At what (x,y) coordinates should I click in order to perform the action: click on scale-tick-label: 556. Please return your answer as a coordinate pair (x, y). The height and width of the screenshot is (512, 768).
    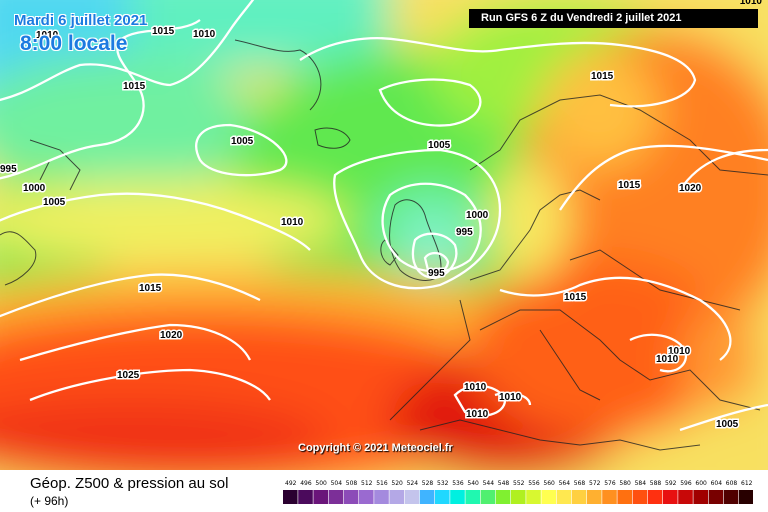
    Looking at the image, I should click on (534, 483).